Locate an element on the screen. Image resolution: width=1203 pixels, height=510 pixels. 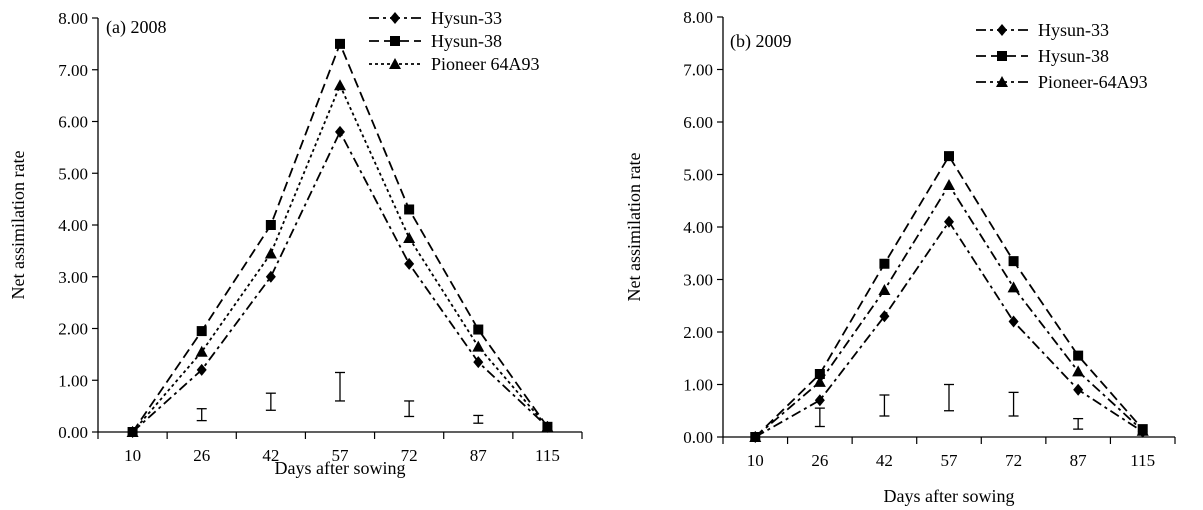
legend-label: Pioneer-64A93 is located at coordinates (1093, 82).